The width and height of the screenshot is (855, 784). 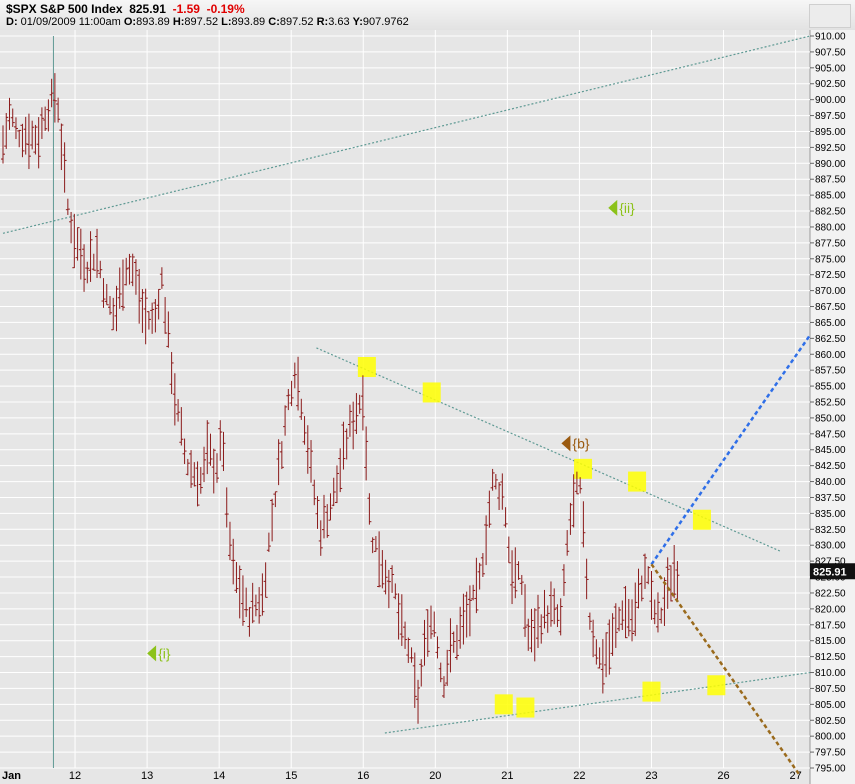 I want to click on wave-label: {i}, so click(x=164, y=653).